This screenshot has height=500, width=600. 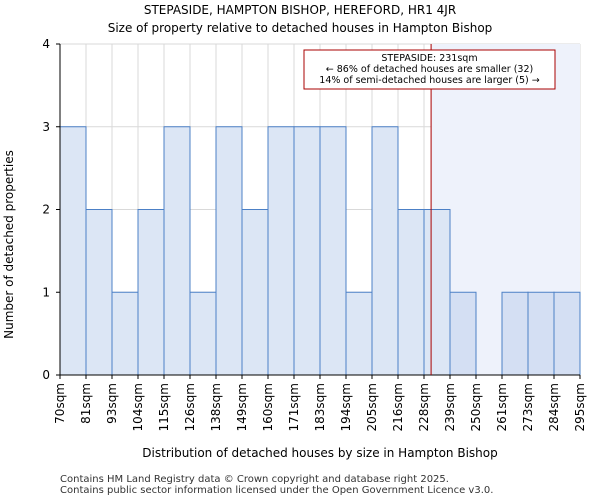 What do you see at coordinates (268, 407) in the screenshot?
I see `x-tick-label: 160sqm` at bounding box center [268, 407].